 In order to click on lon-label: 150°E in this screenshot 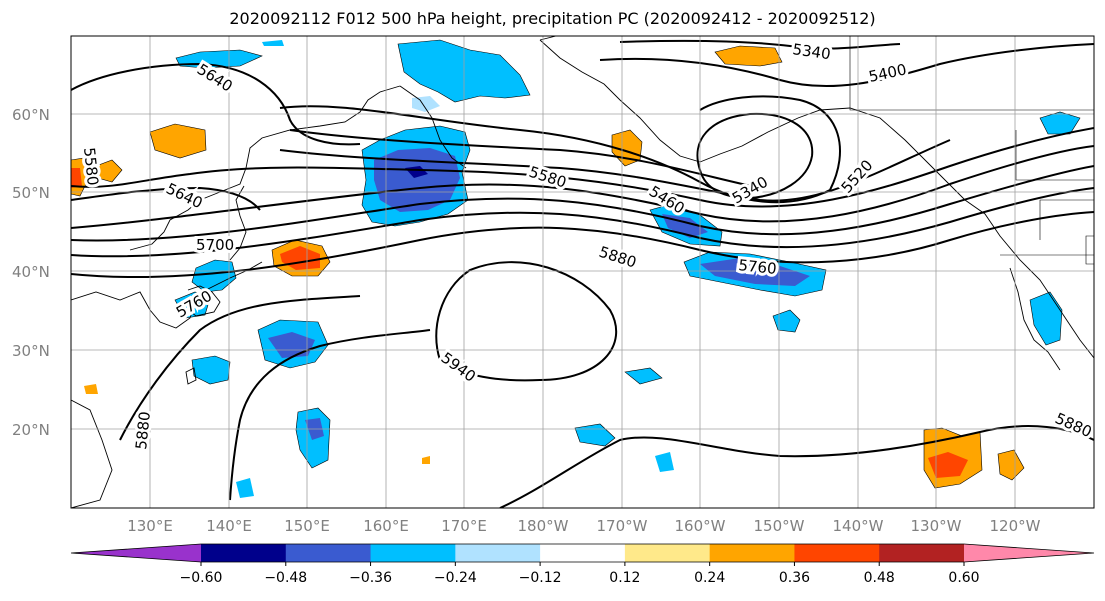, I will do `click(307, 526)`.